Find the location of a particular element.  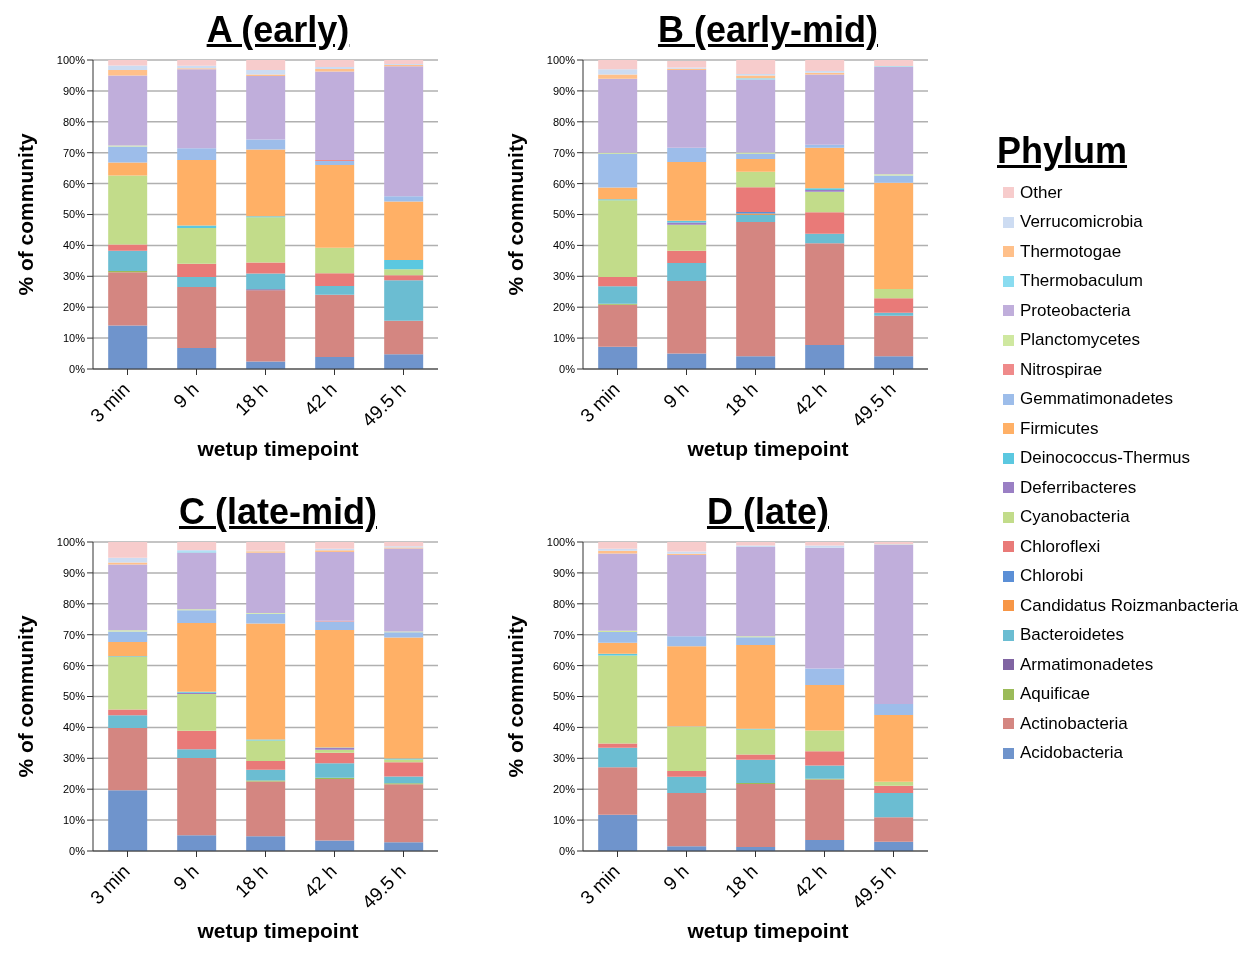

chart-title: C (late-mid) is located at coordinates (278, 512).